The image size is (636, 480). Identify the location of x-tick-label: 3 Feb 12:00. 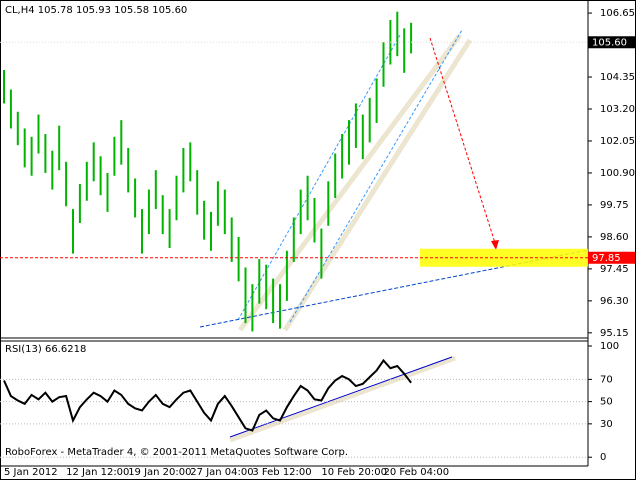
(281, 472).